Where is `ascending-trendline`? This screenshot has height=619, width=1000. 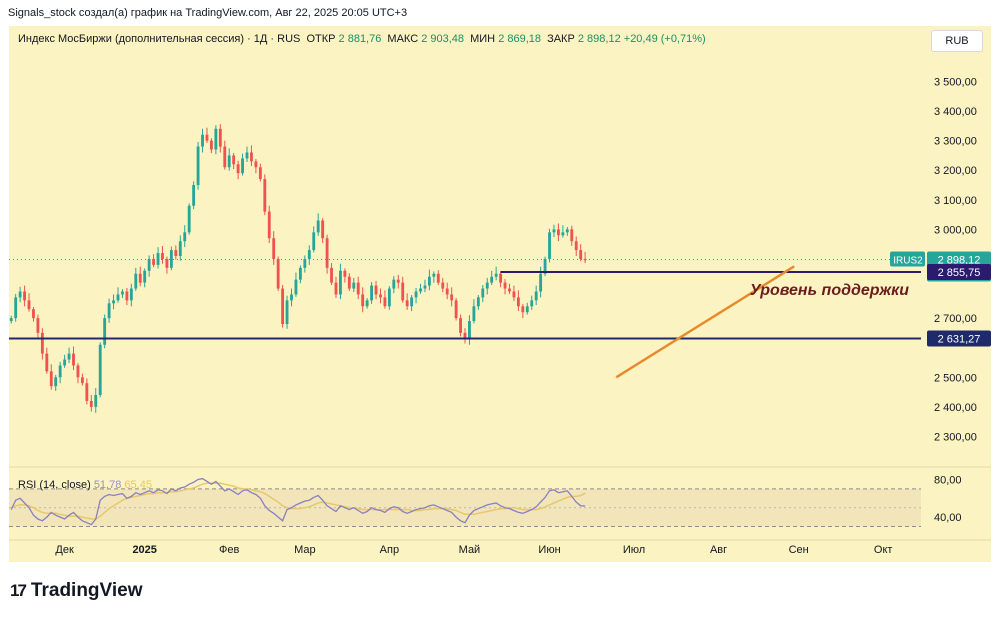 ascending-trendline is located at coordinates (705, 322).